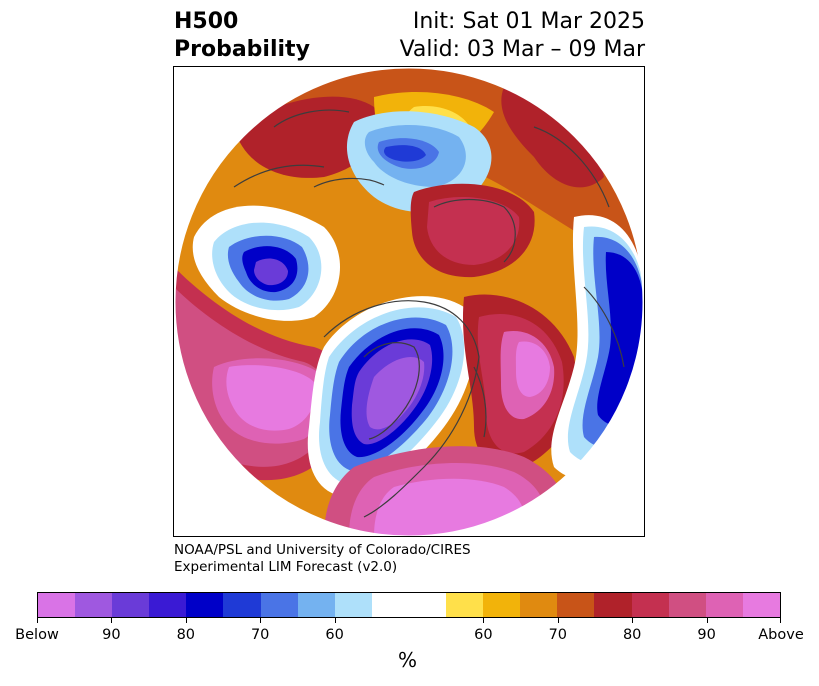 This screenshot has width=819, height=686. I want to click on title-line2: Probability, so click(242, 49).